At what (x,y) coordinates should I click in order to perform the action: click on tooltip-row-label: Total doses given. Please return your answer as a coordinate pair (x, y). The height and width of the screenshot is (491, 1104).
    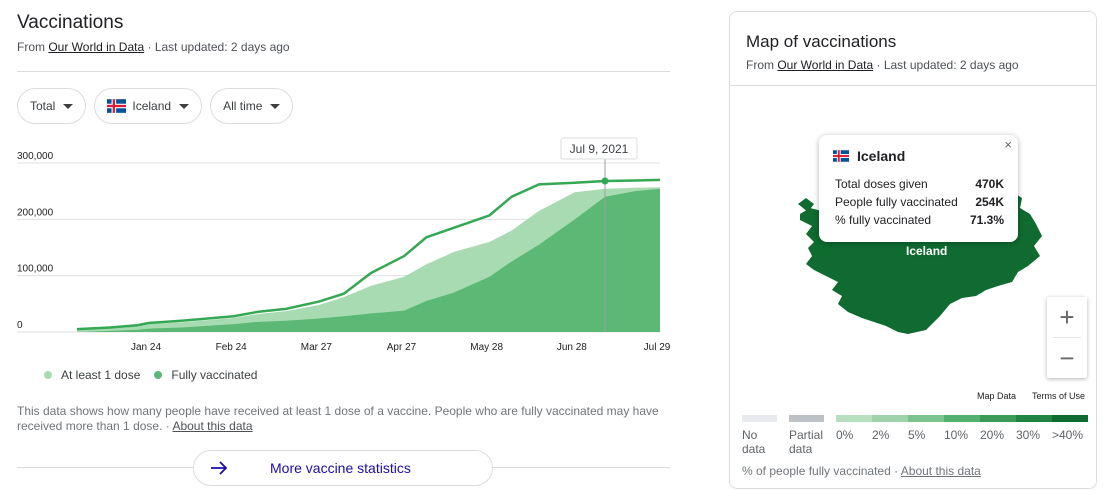
    Looking at the image, I should click on (881, 184).